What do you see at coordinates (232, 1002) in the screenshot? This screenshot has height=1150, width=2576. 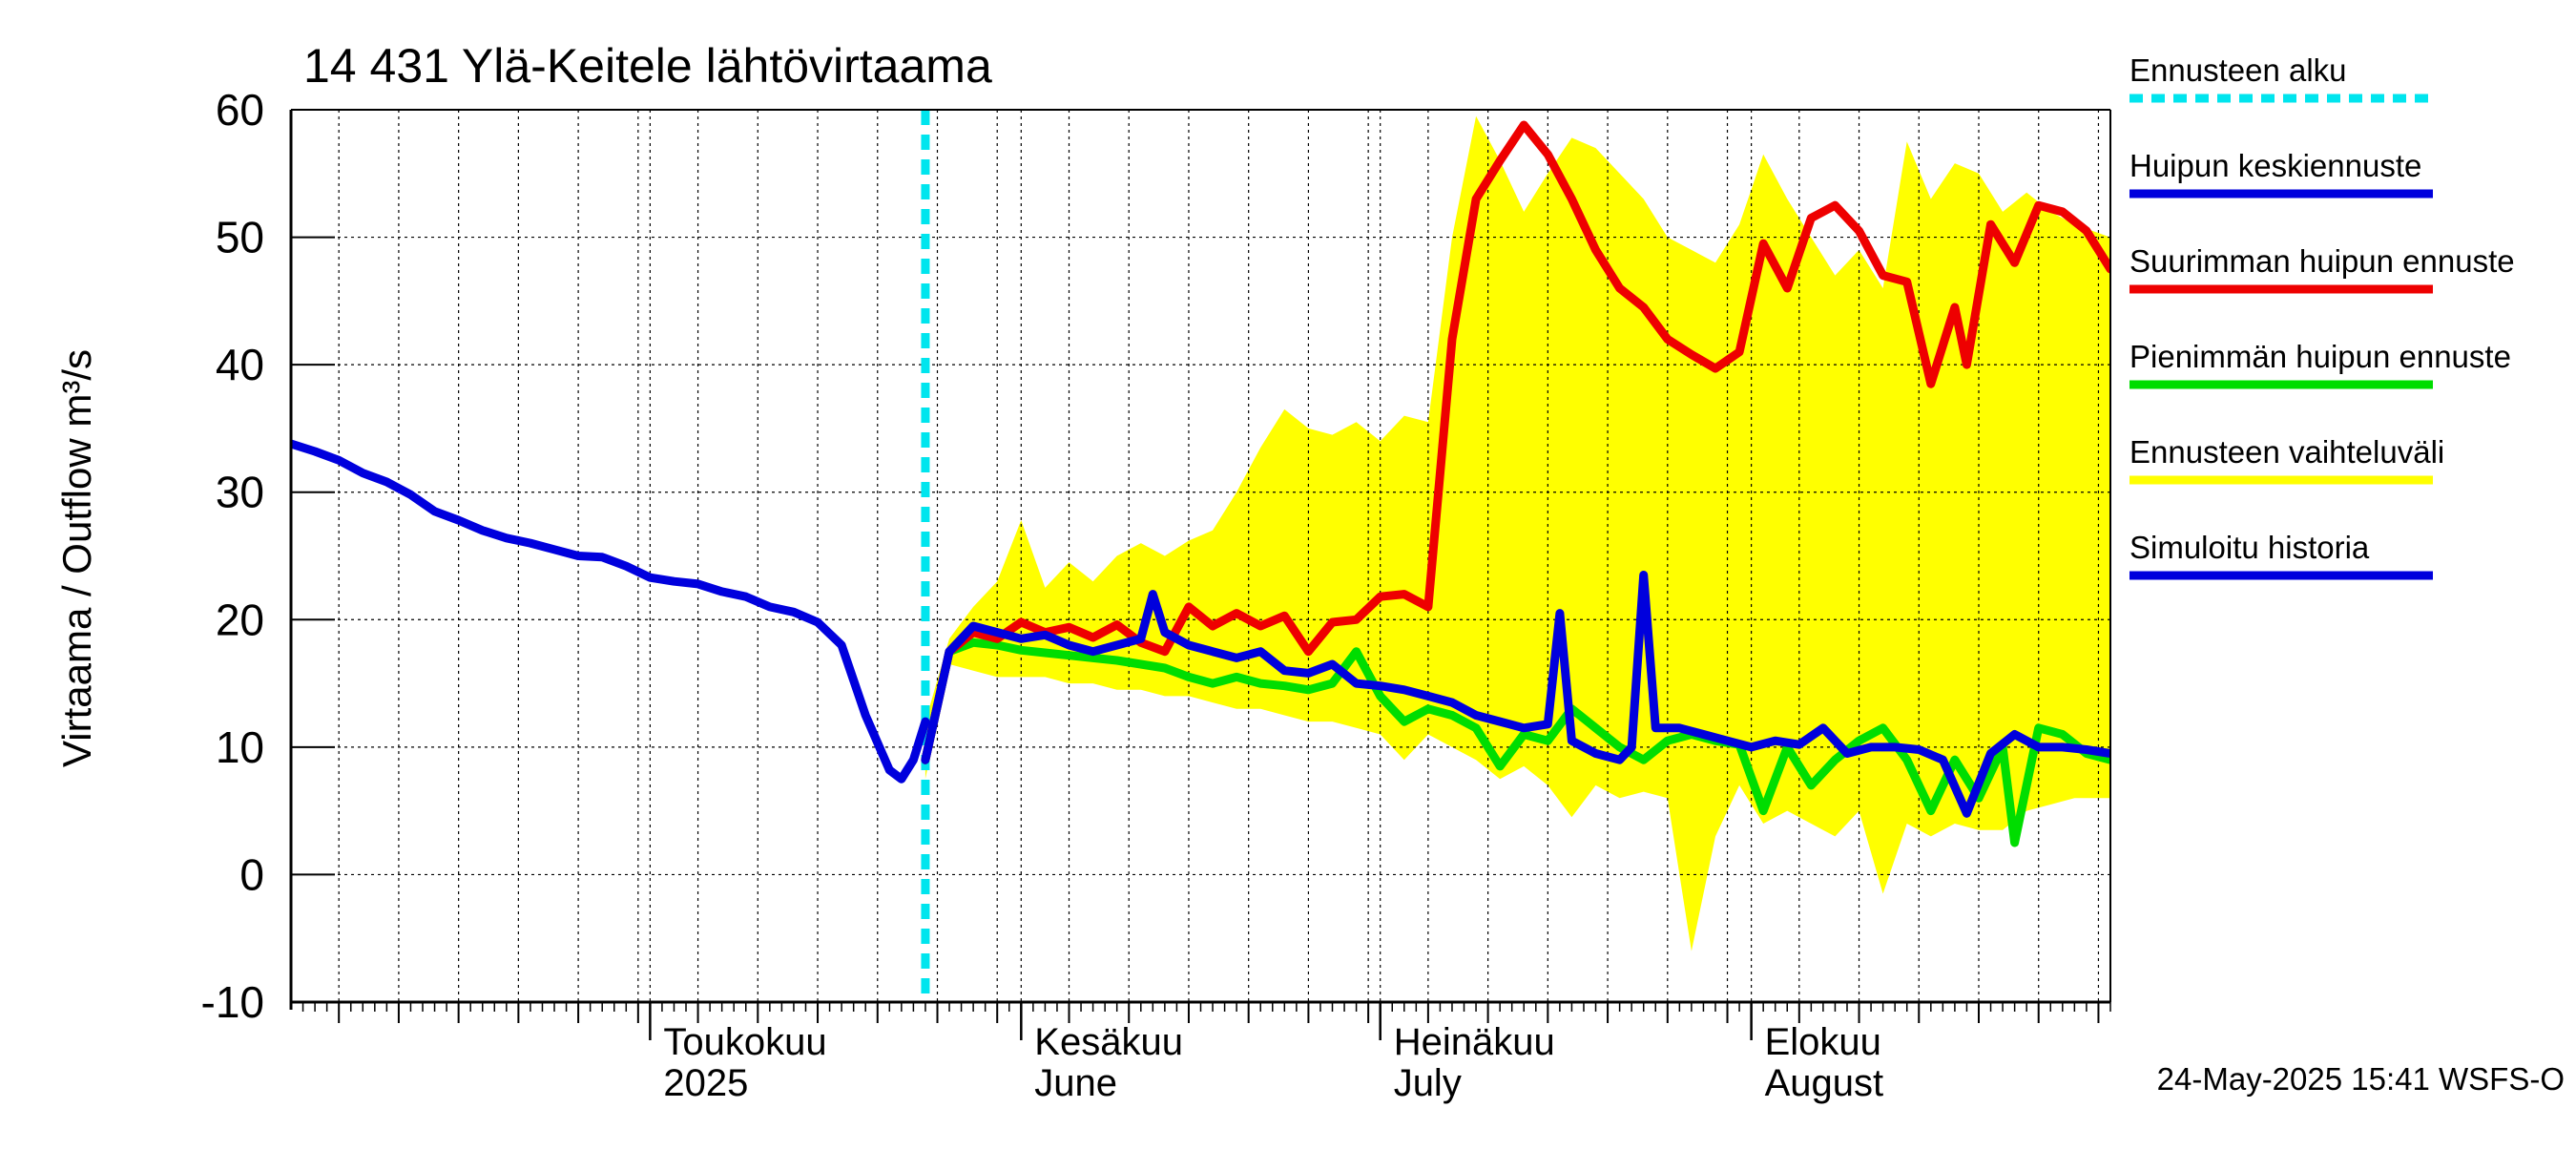 I see `y-tick-label: -10` at bounding box center [232, 1002].